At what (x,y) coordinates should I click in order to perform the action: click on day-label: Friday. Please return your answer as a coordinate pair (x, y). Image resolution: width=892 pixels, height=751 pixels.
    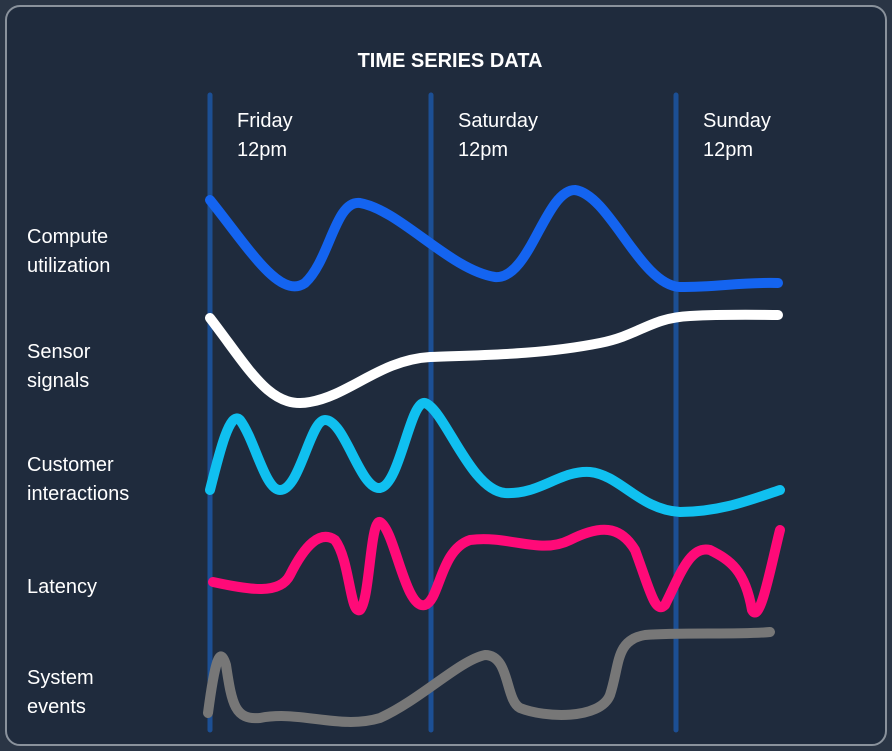
    Looking at the image, I should click on (265, 121).